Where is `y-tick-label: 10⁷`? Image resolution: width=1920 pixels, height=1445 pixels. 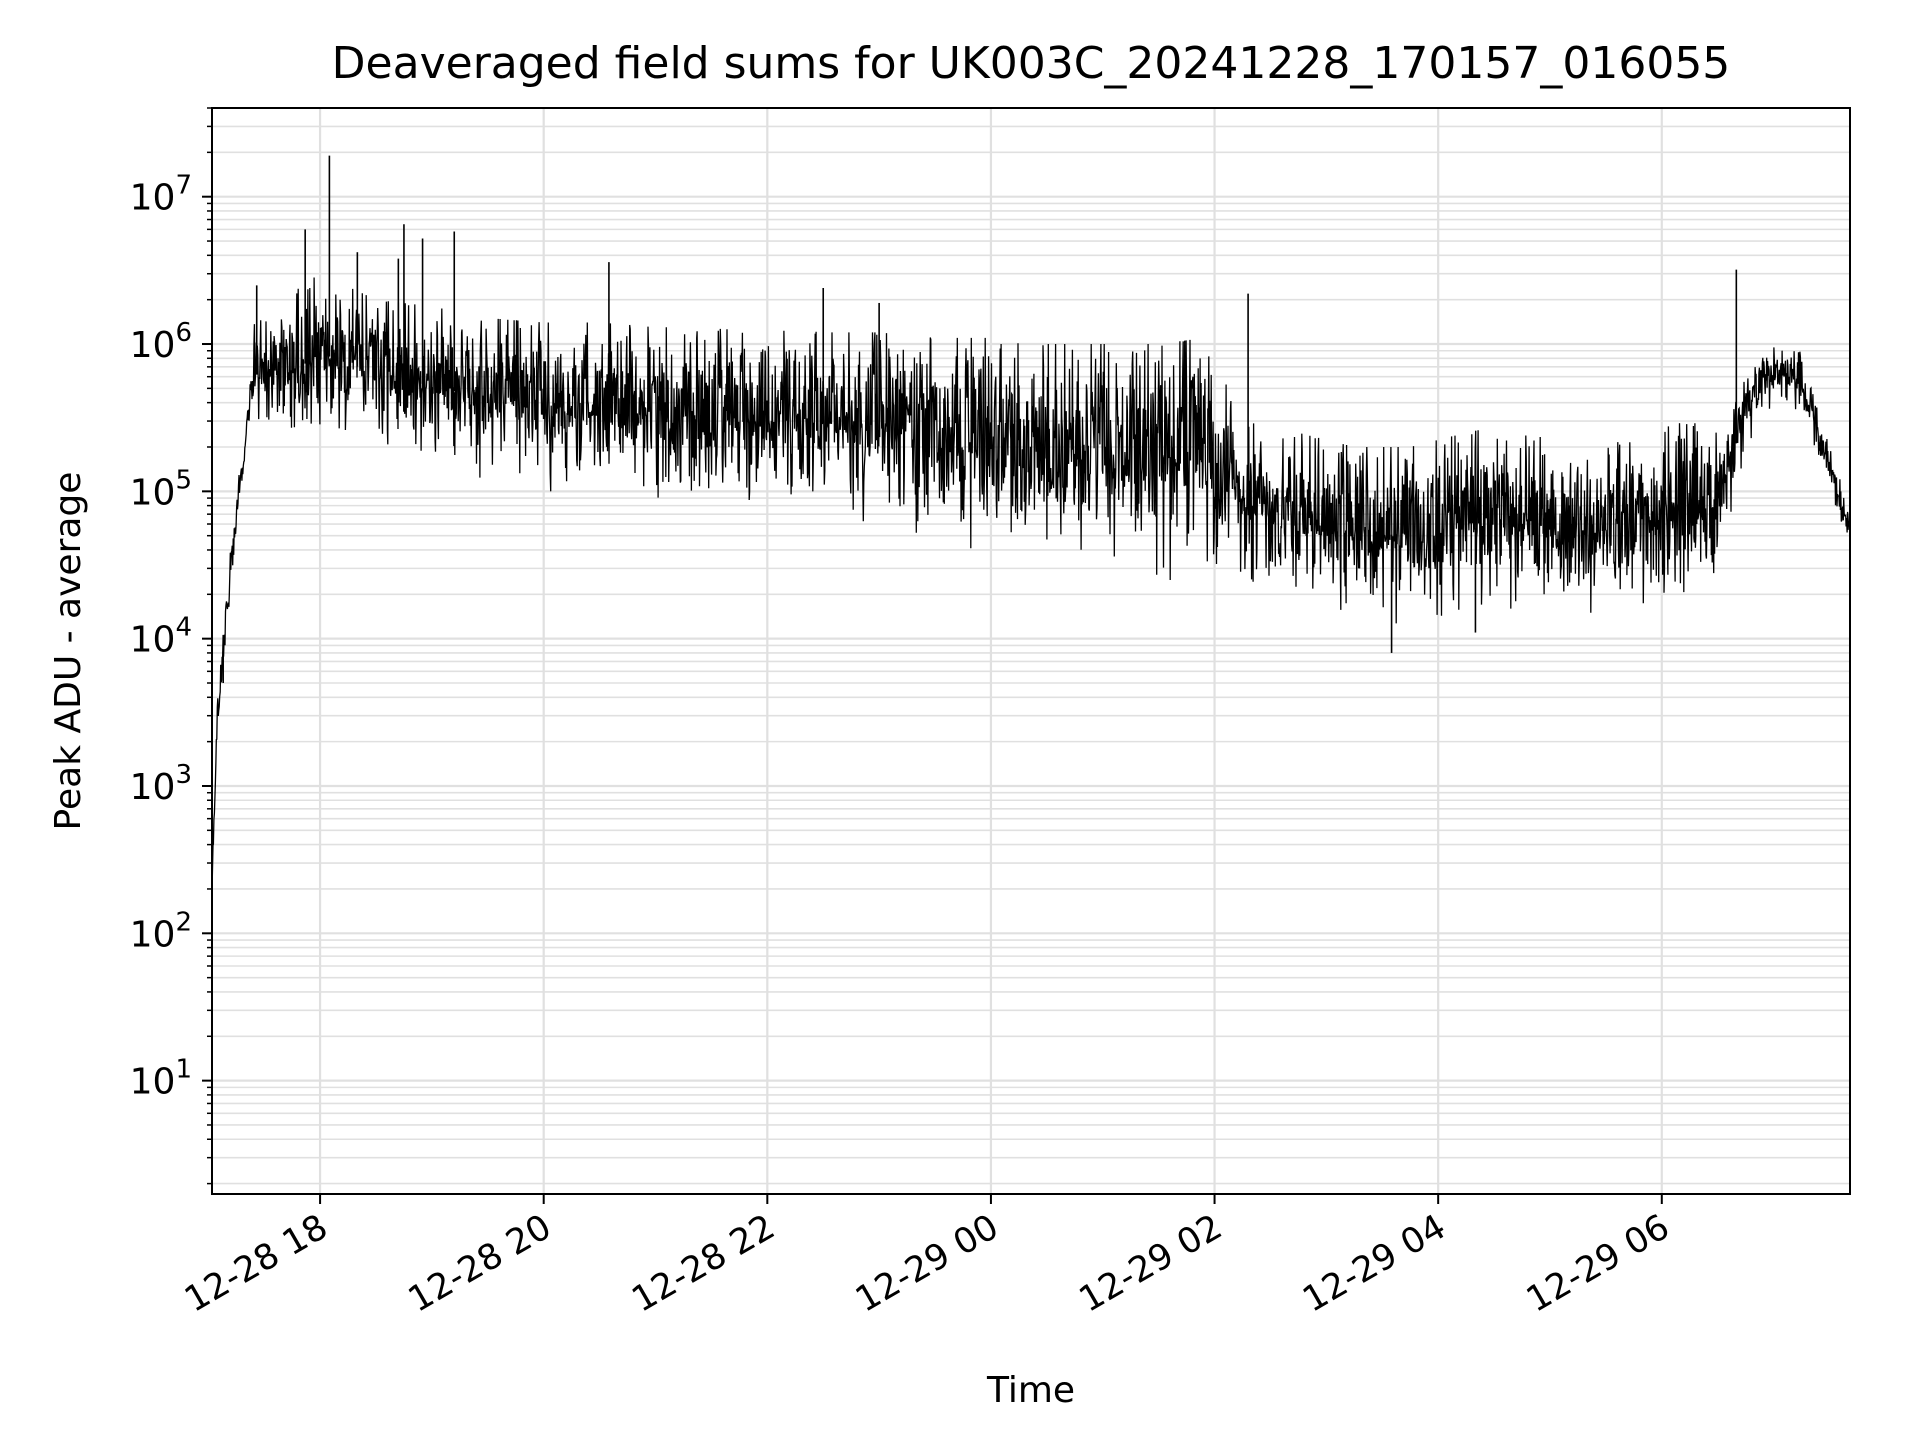 y-tick-label: 10⁷ is located at coordinates (161, 195).